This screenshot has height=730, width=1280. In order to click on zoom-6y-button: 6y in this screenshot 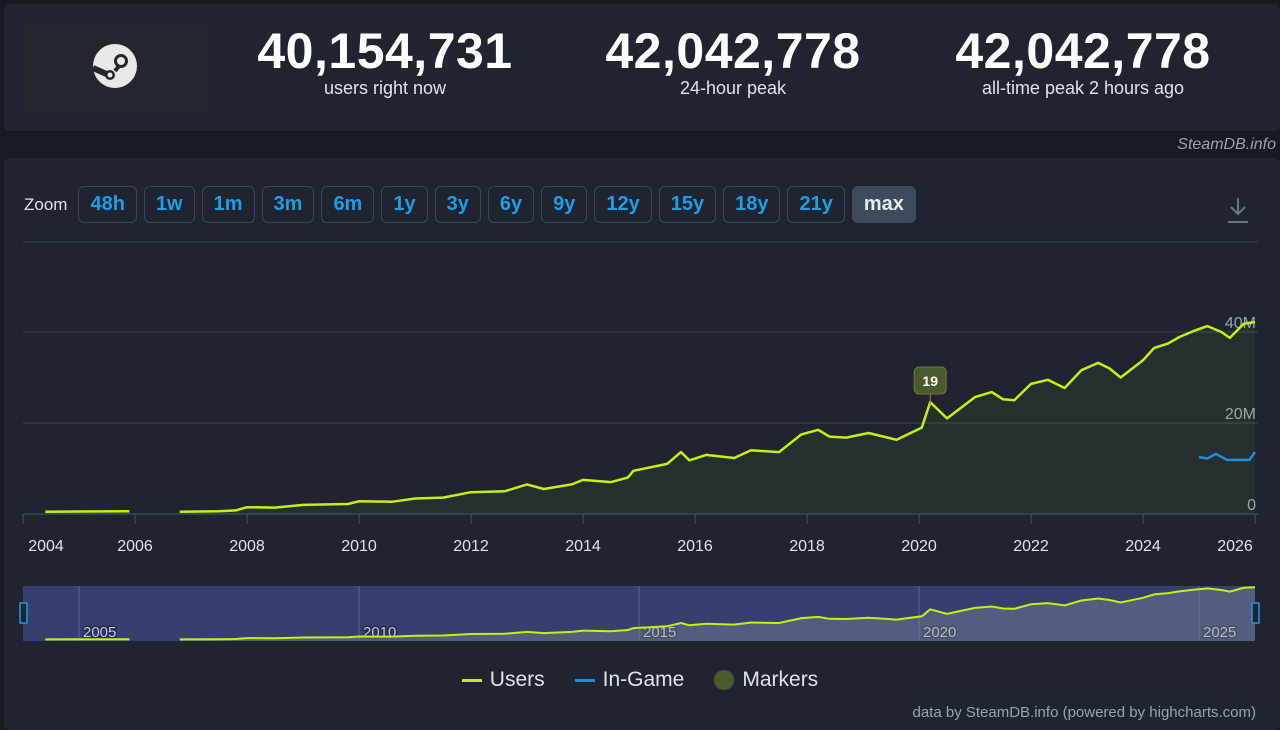, I will do `click(511, 204)`.